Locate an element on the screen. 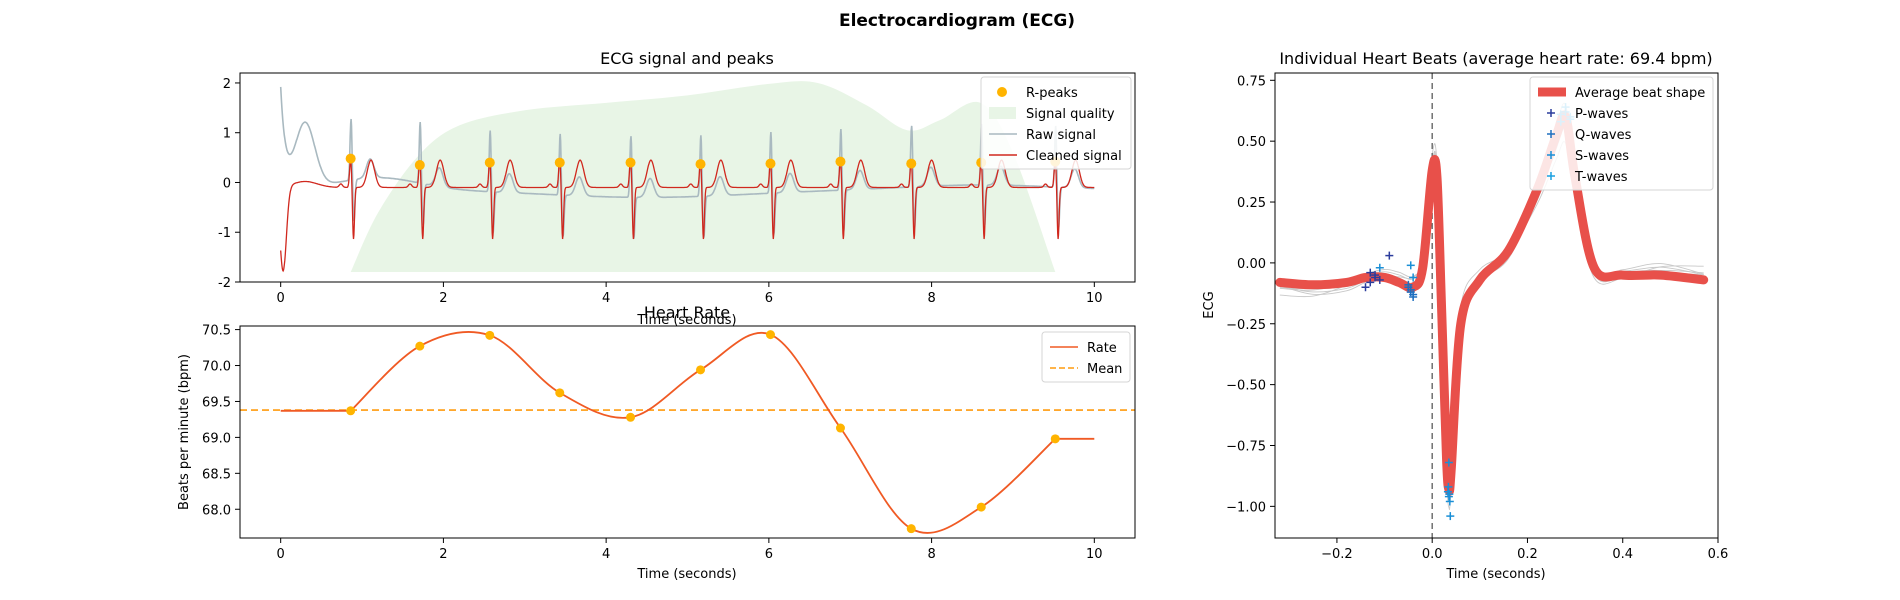  legend-label: Rate is located at coordinates (1102, 348).